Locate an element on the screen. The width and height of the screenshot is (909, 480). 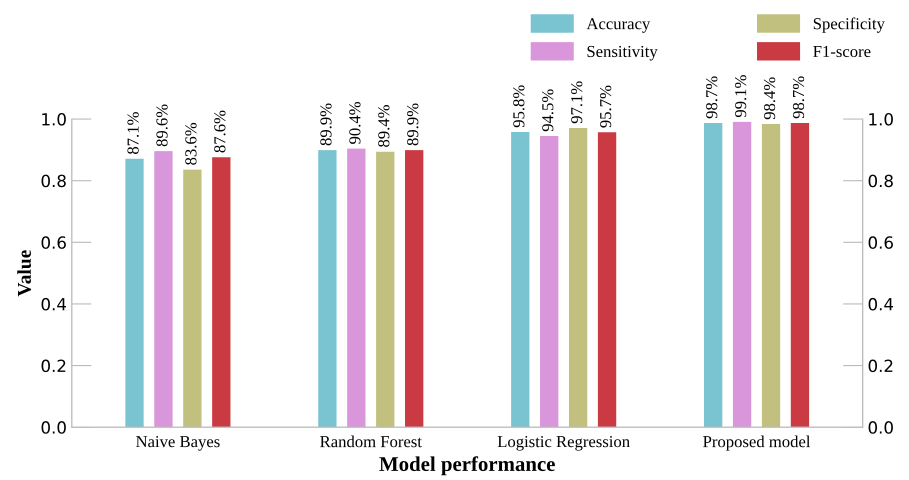
data-label: 98.4% is located at coordinates (770, 98).